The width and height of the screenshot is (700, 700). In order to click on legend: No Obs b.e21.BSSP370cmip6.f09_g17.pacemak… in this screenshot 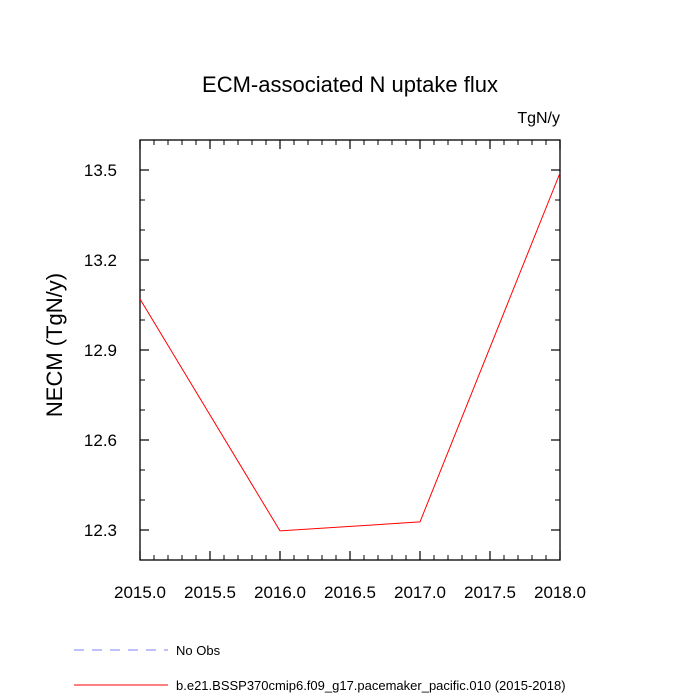, I will do `click(320, 668)`.